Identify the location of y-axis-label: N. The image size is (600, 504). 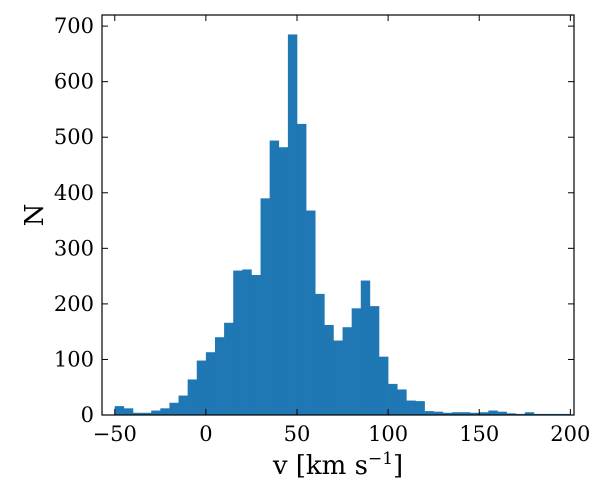
(35, 215).